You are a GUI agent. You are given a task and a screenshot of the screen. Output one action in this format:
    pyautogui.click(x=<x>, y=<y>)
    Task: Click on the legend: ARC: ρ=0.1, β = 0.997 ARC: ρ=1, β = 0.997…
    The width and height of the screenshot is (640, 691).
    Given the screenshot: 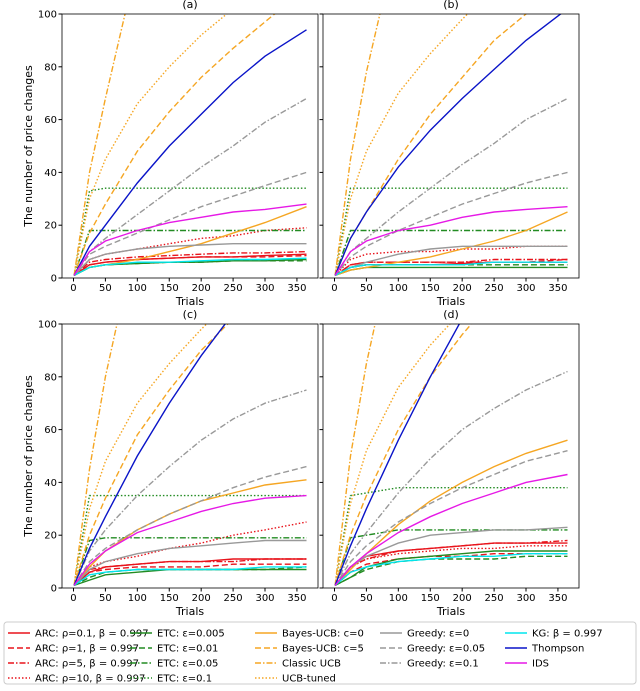 What is the action you would take?
    pyautogui.click(x=320, y=653)
    